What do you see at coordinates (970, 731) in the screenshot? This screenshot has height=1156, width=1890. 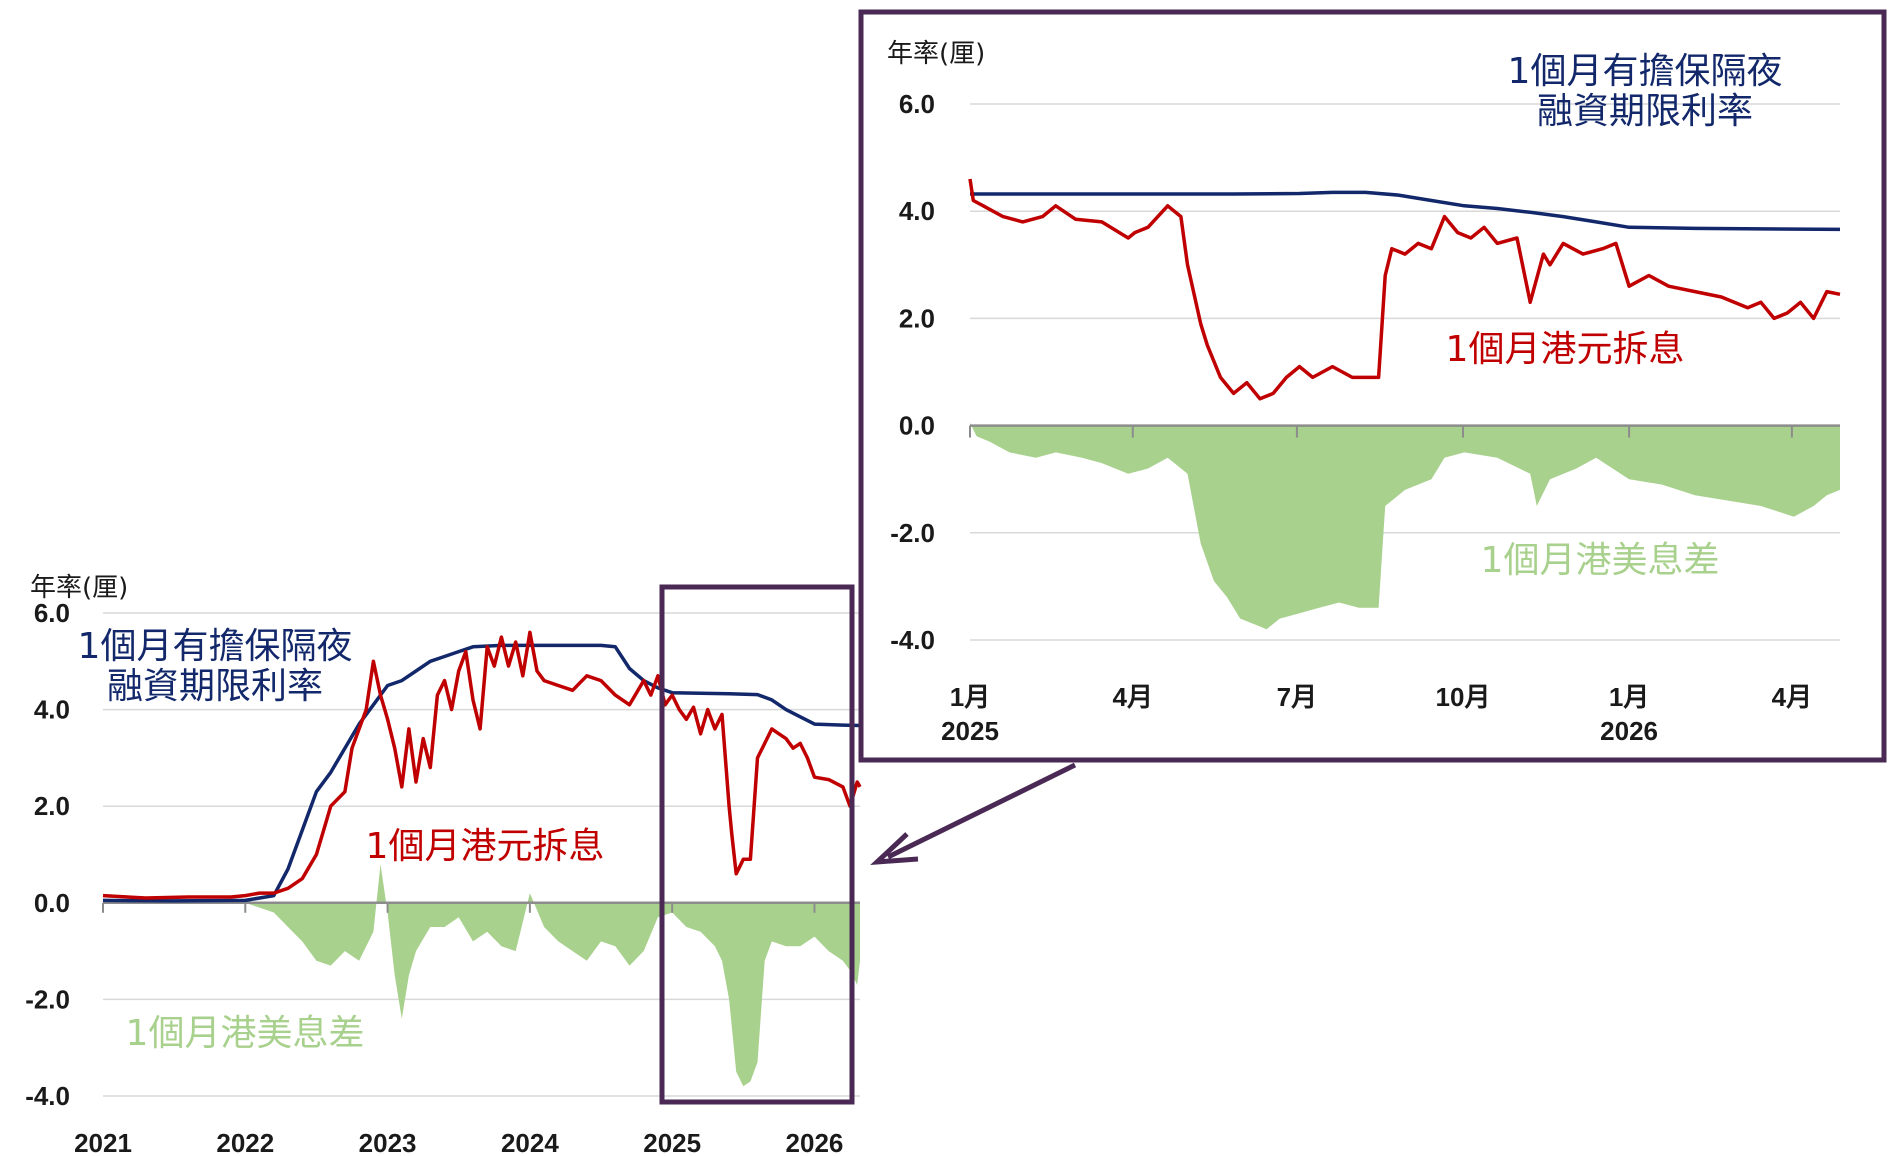 I see `x-tick-year-label: 2025` at bounding box center [970, 731].